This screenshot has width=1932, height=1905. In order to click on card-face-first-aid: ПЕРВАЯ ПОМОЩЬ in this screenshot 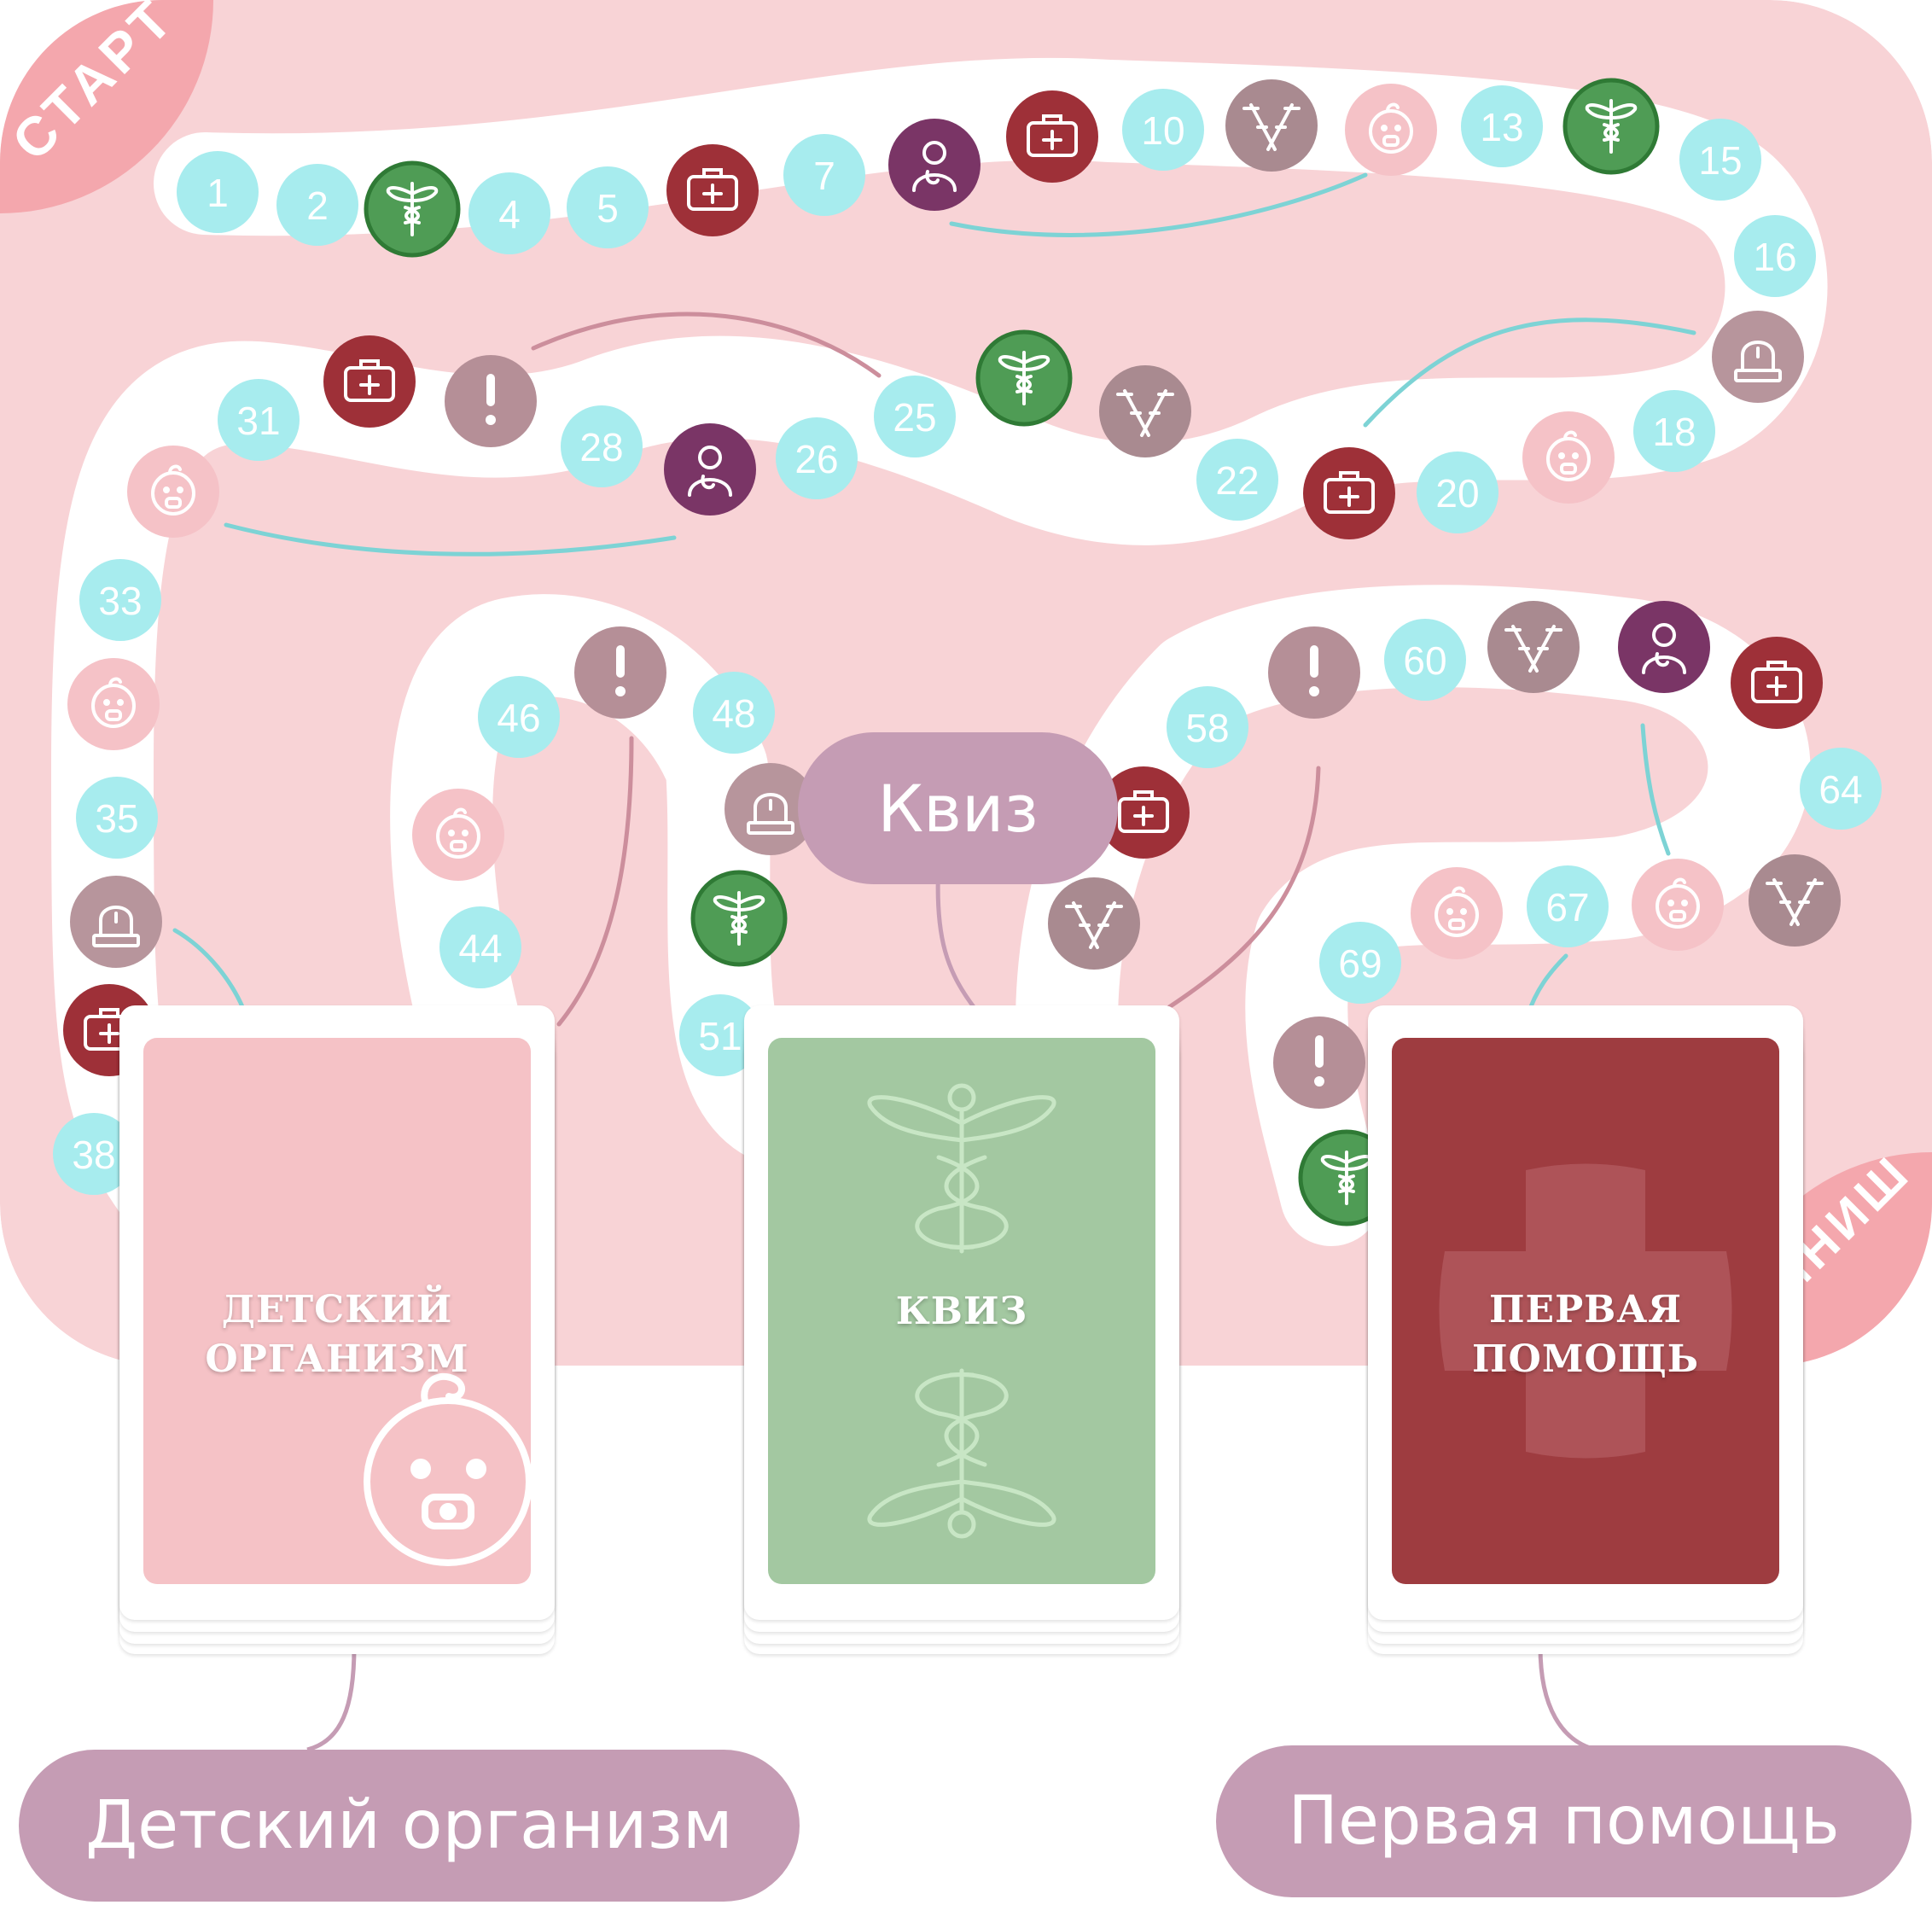, I will do `click(1585, 1311)`.